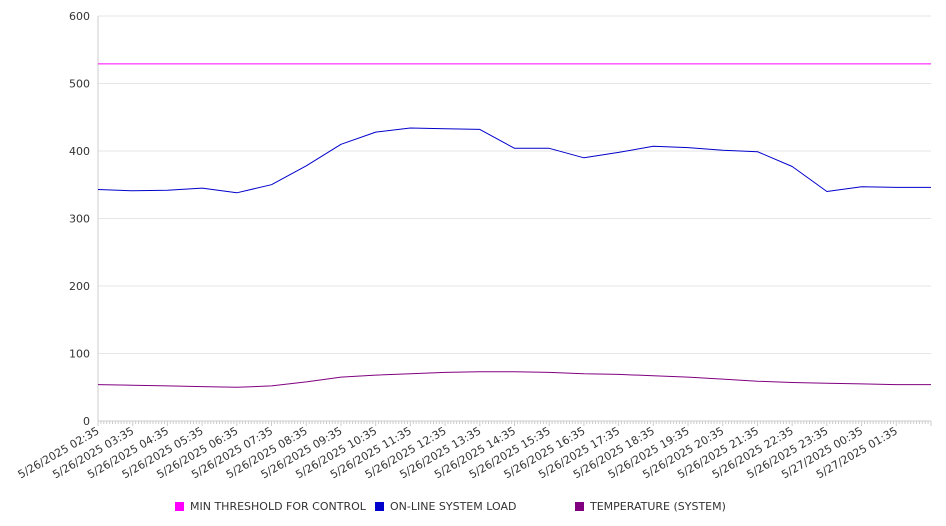 This screenshot has width=946, height=526. I want to click on series-line-temperature, so click(514, 379).